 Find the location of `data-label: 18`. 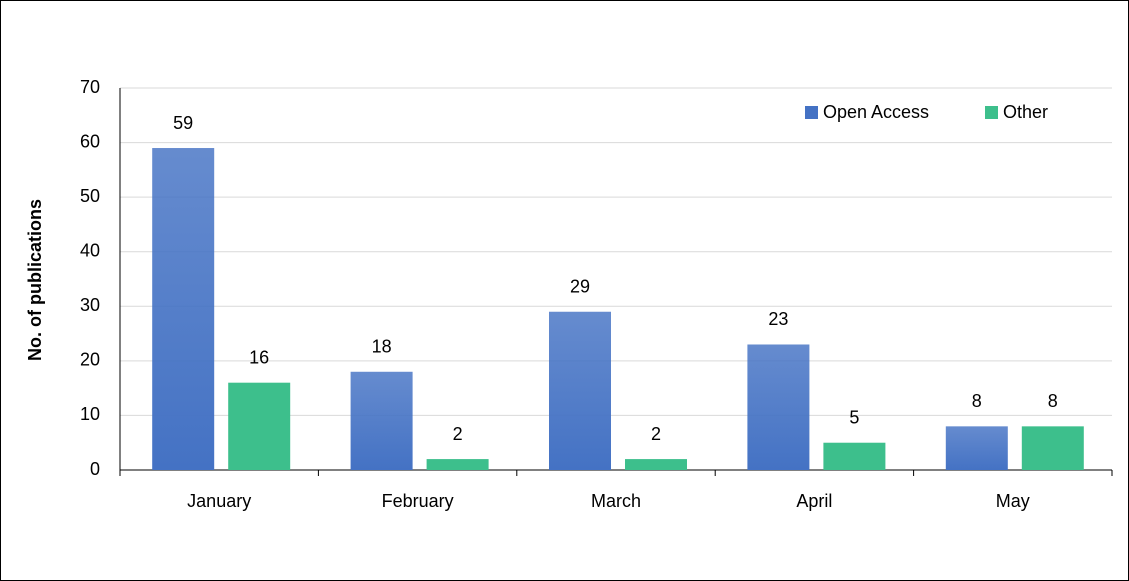

data-label: 18 is located at coordinates (382, 347).